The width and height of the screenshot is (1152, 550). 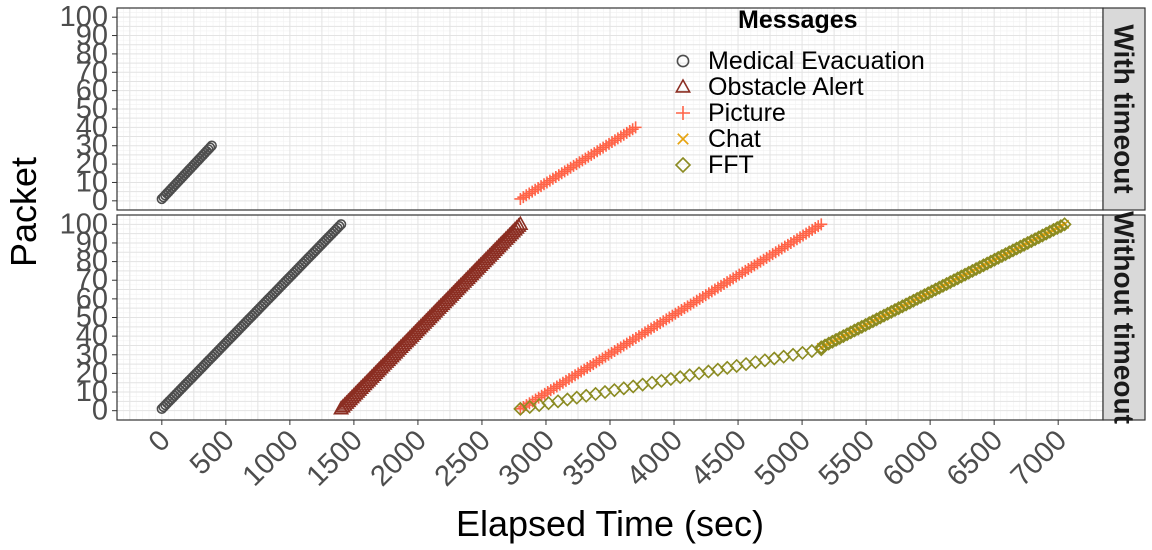 I want to click on strip-label: Without timeout, so click(x=1124, y=317).